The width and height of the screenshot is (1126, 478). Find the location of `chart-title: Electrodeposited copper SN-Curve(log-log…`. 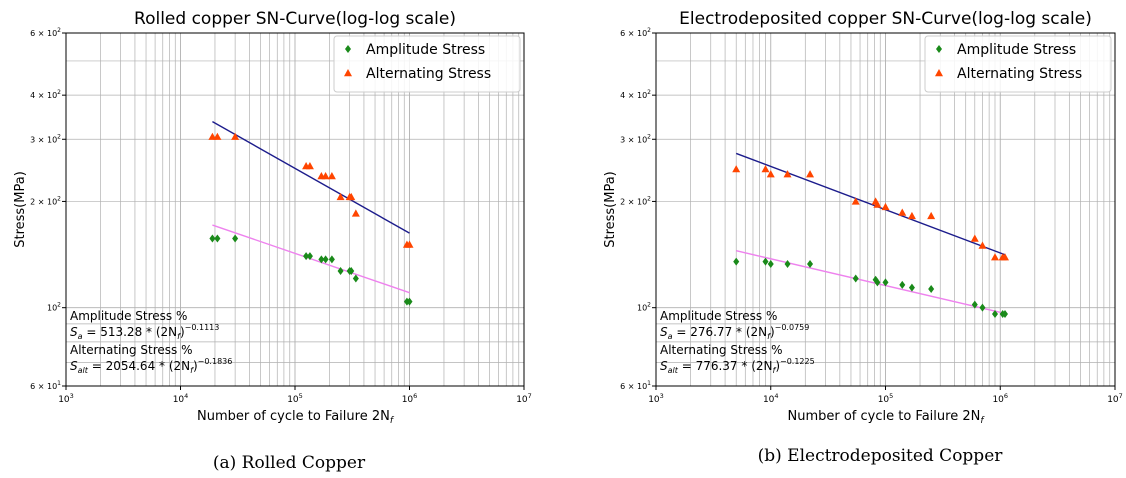

chart-title: Electrodeposited copper SN-Curve(log-log… is located at coordinates (885, 19).